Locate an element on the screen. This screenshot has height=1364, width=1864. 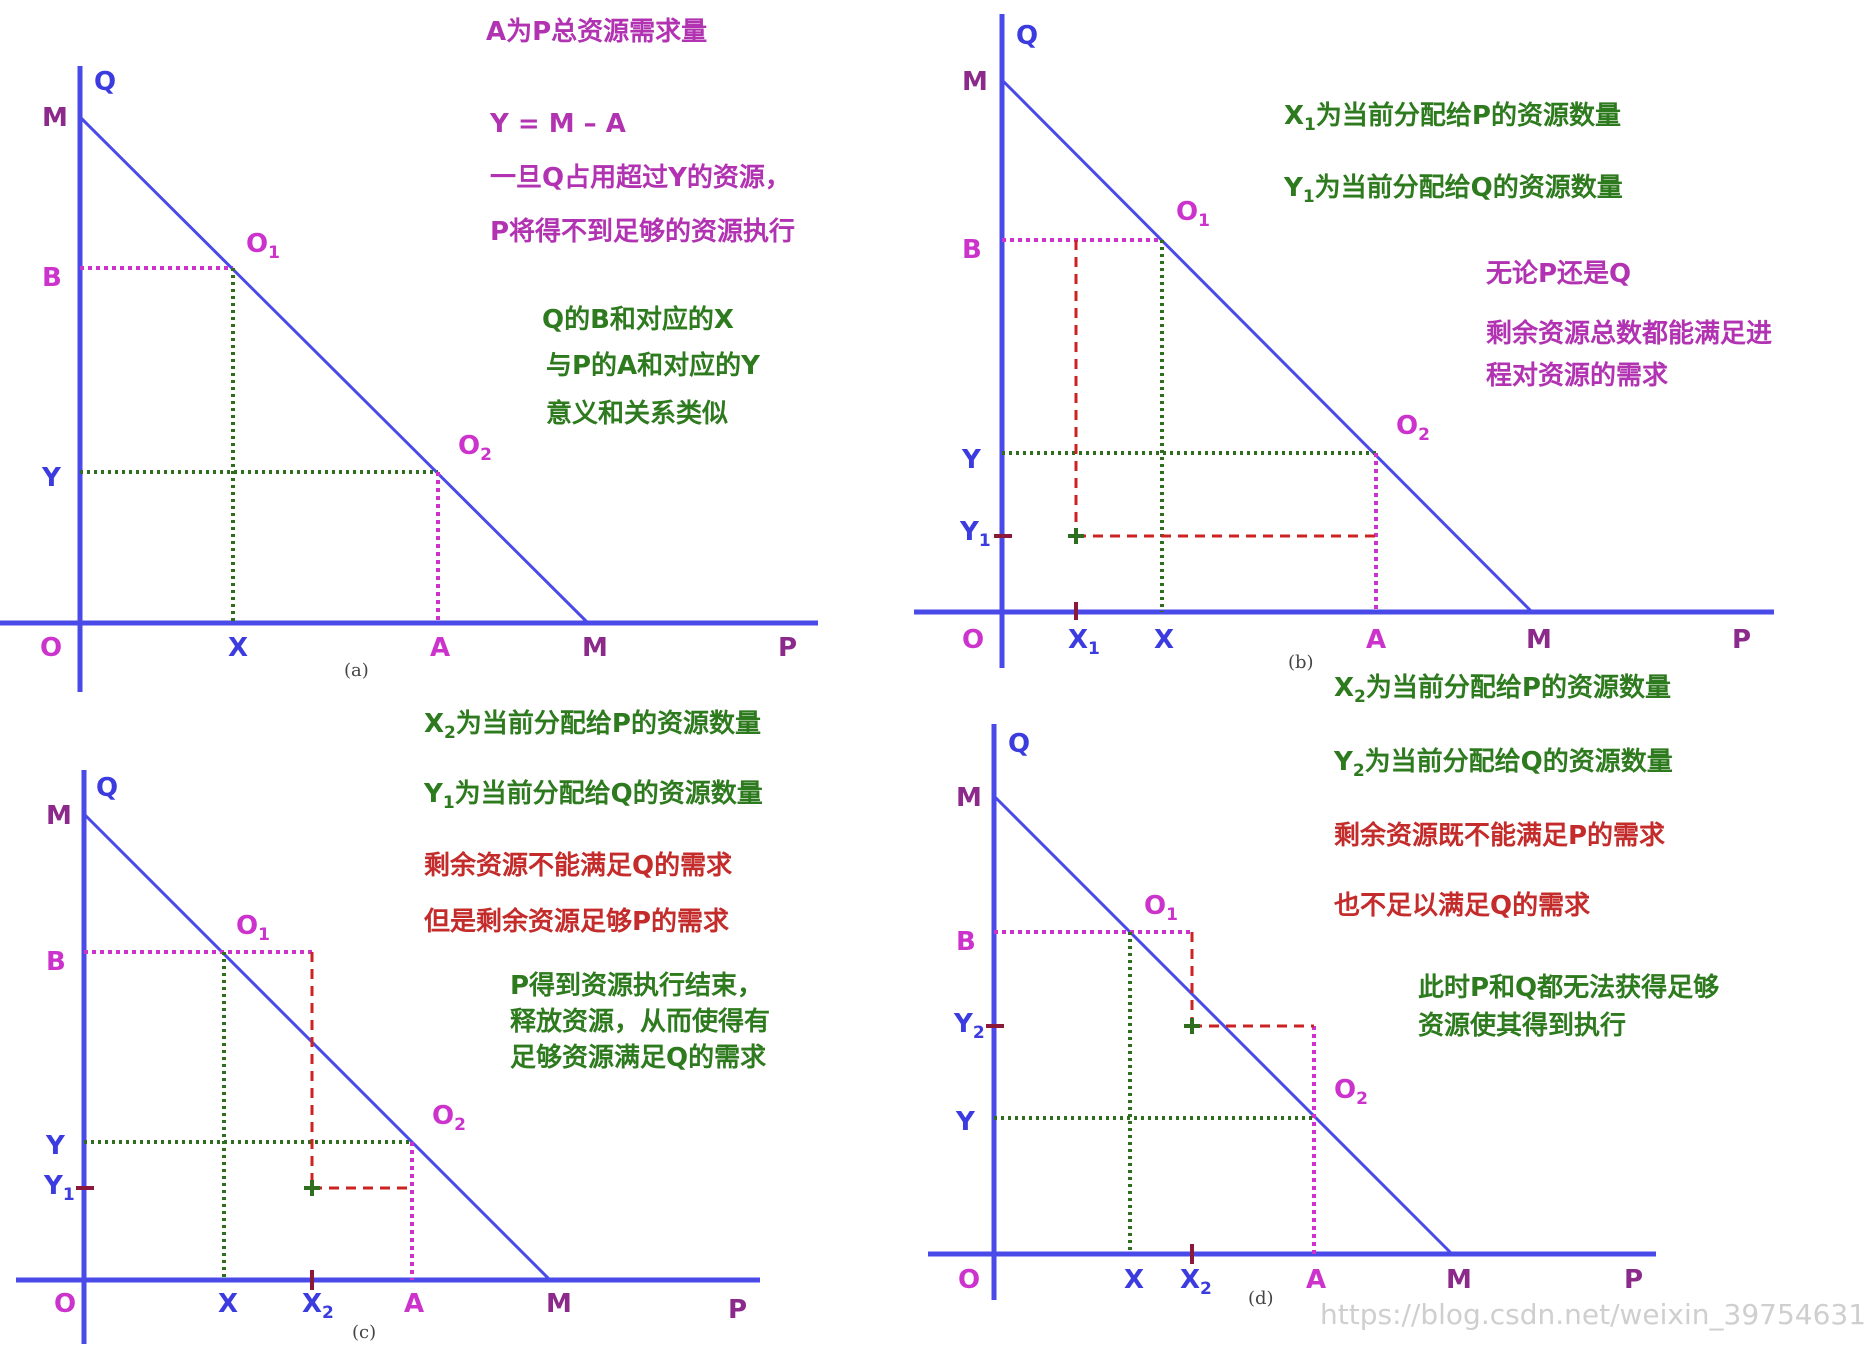
panel-b-note-5: 程对资源的需求 is located at coordinates (1577, 375).